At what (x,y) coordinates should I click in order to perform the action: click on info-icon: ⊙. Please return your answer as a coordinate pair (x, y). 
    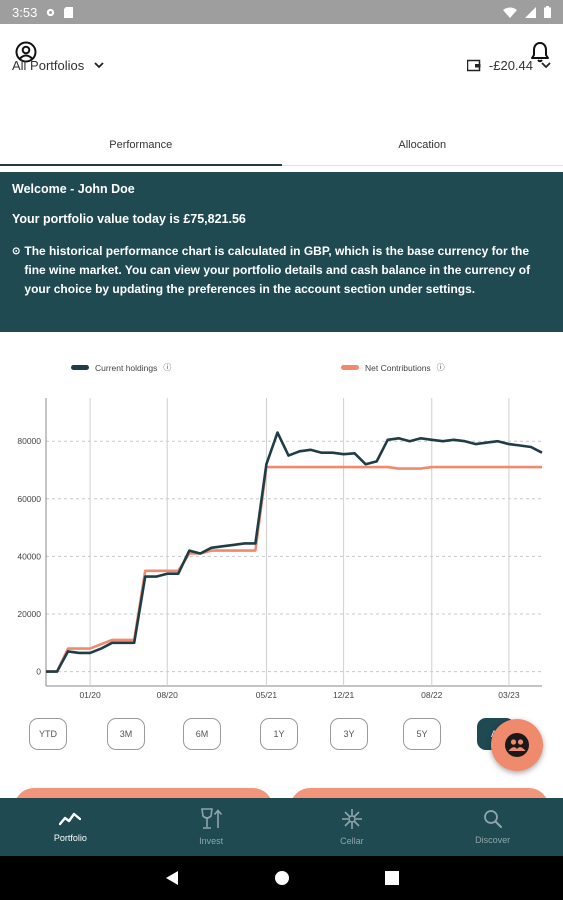
    Looking at the image, I should click on (16, 251).